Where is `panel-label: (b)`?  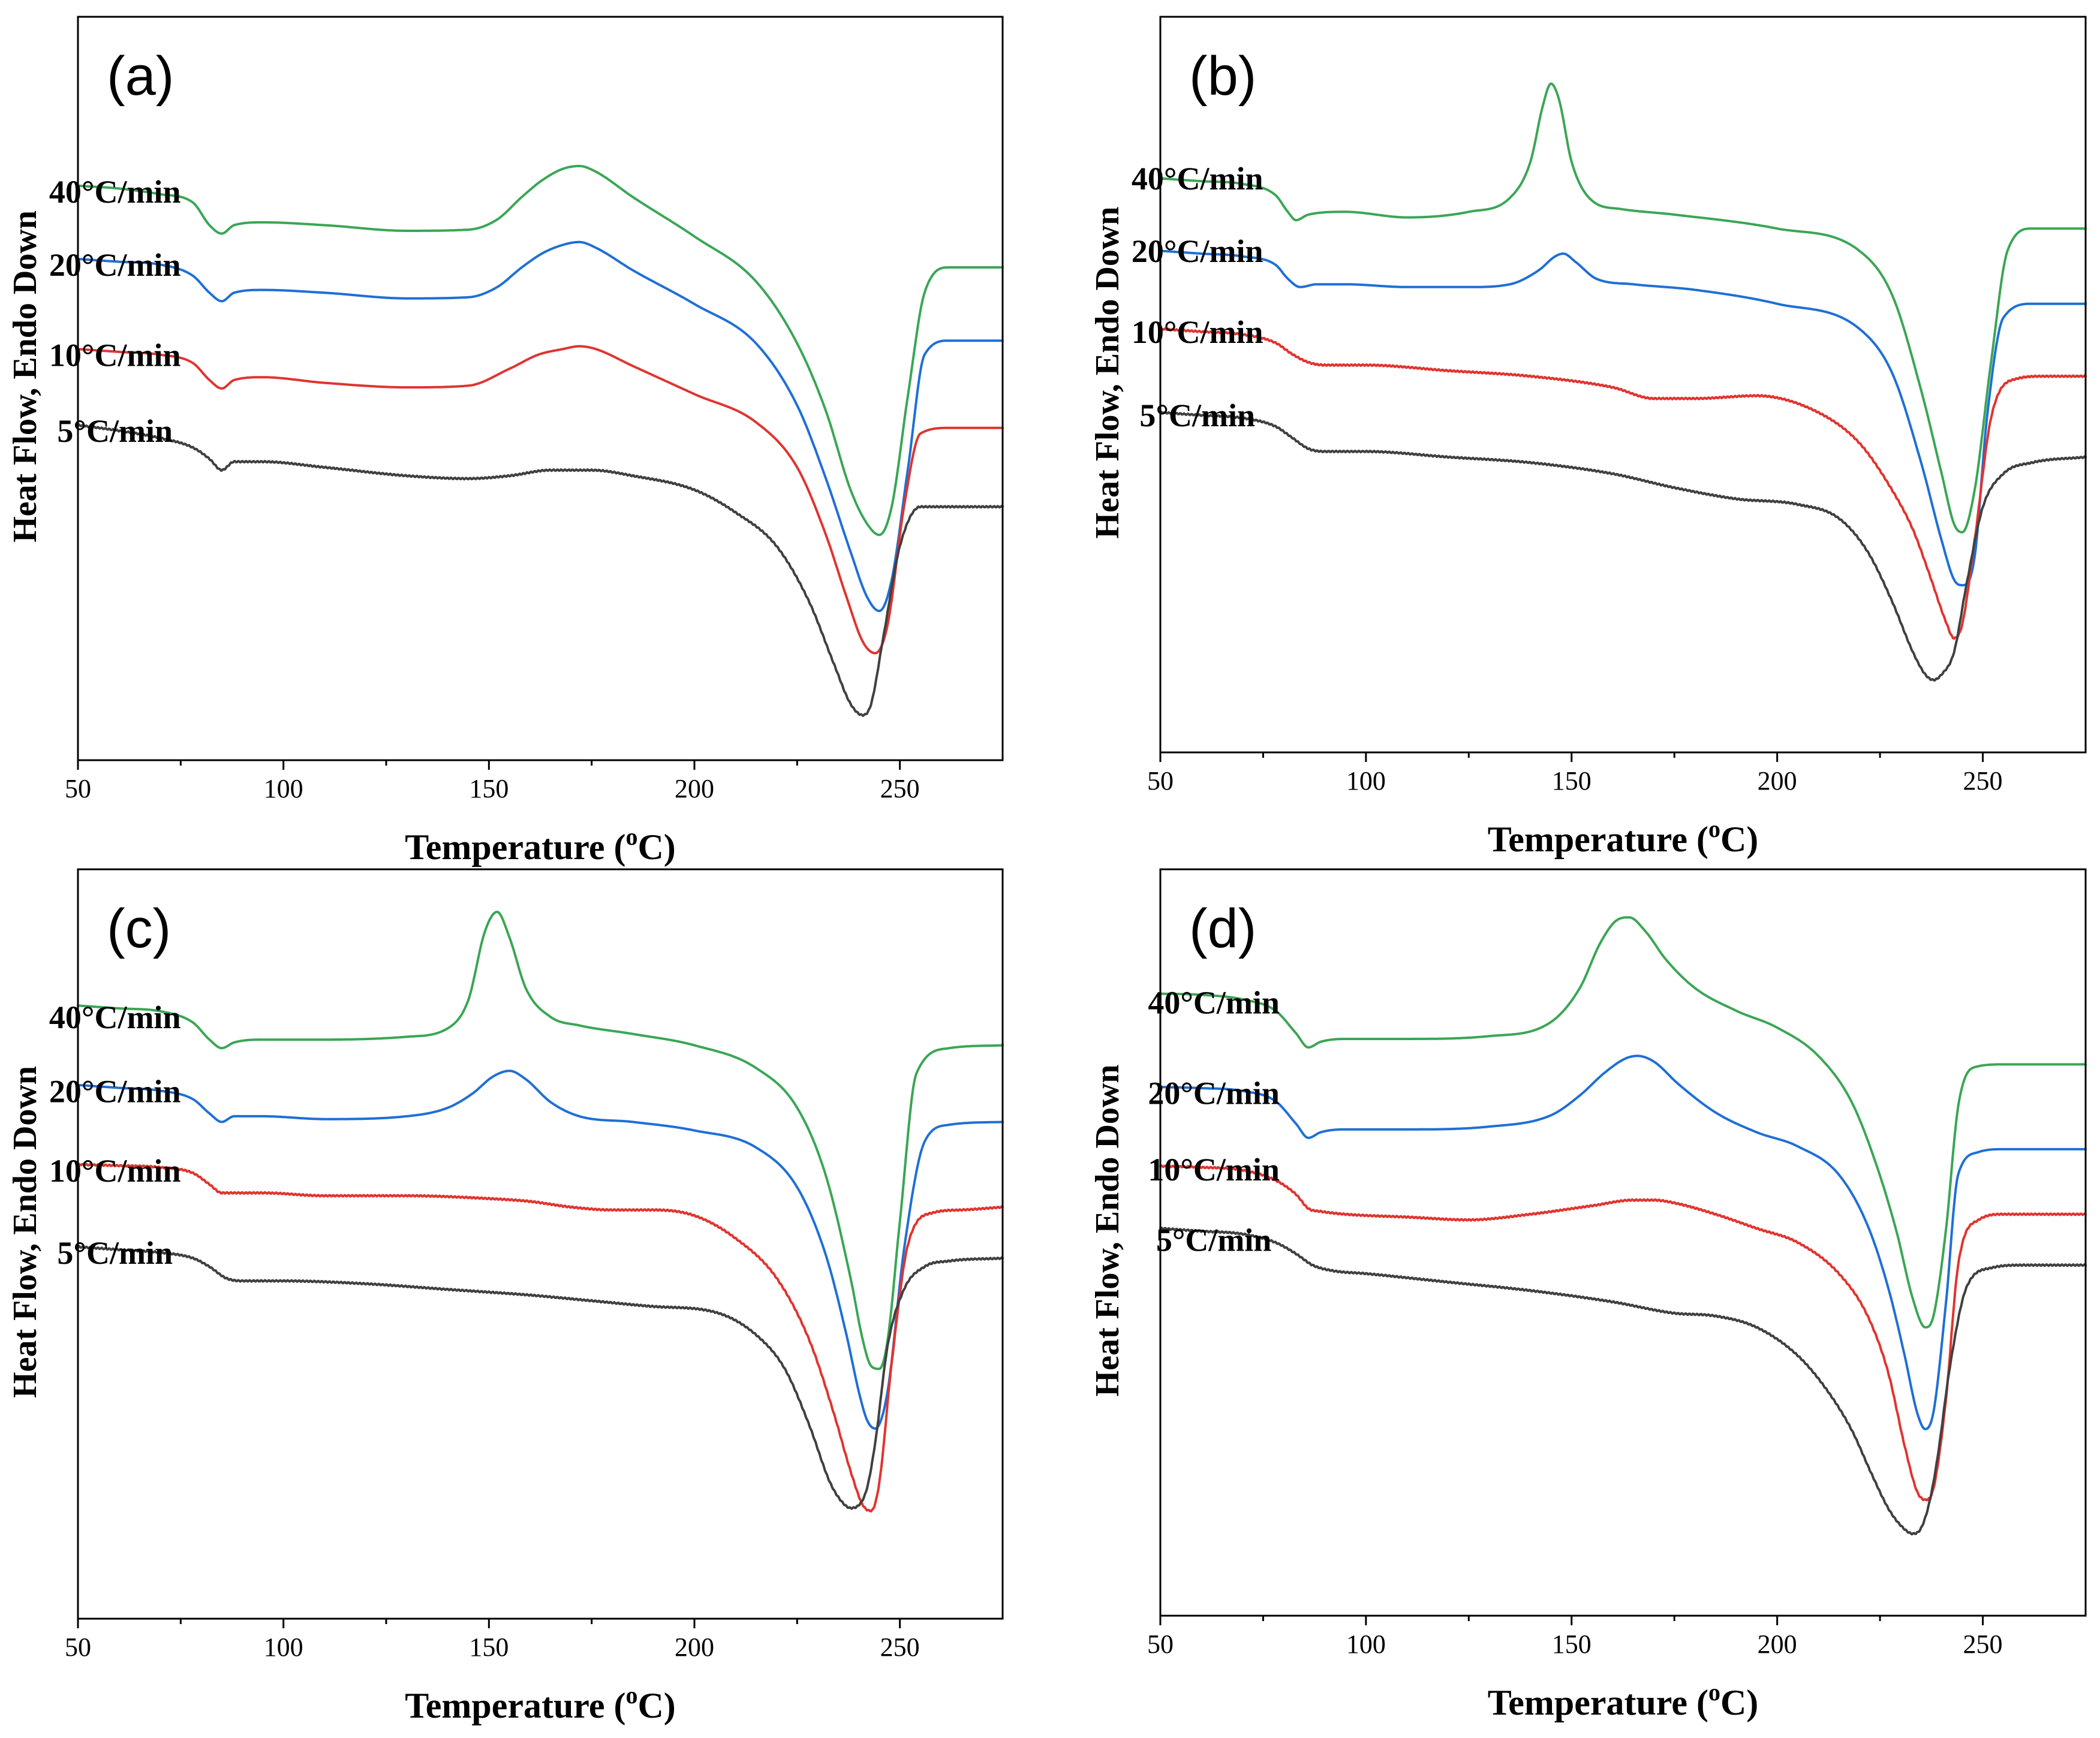
panel-label: (b) is located at coordinates (1222, 76).